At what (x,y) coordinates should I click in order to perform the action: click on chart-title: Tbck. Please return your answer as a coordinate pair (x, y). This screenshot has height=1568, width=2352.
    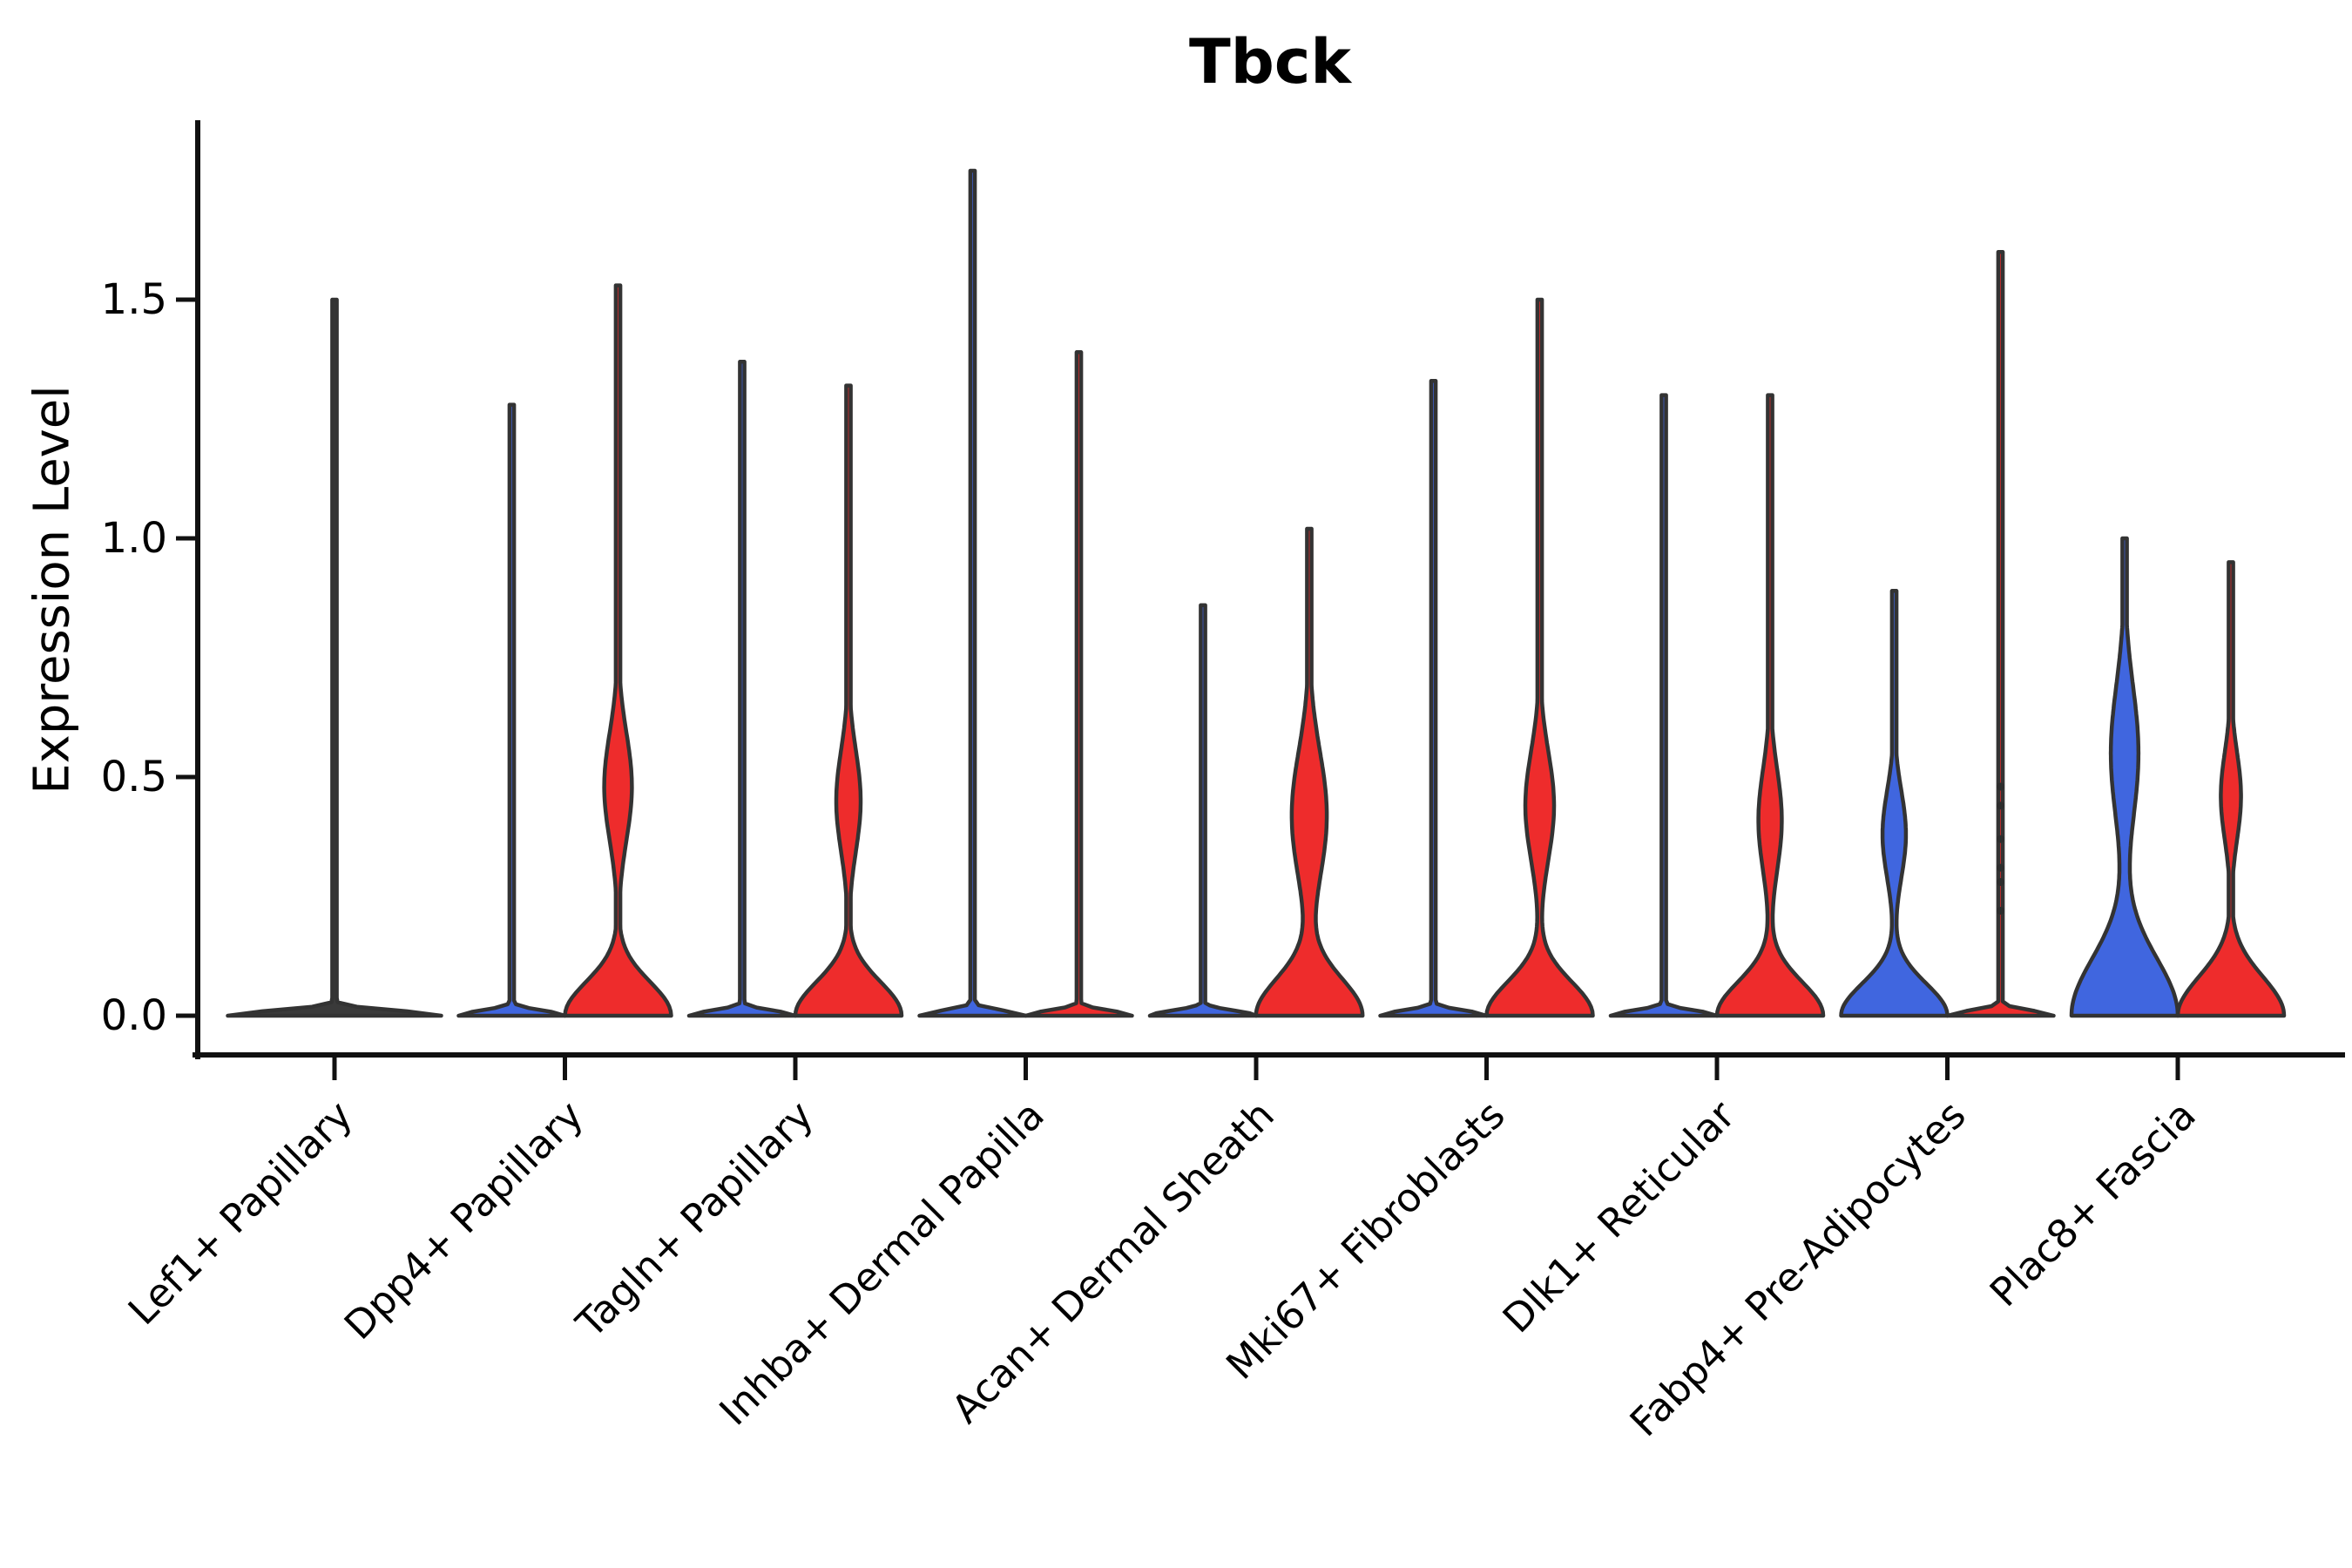
    Looking at the image, I should click on (1270, 62).